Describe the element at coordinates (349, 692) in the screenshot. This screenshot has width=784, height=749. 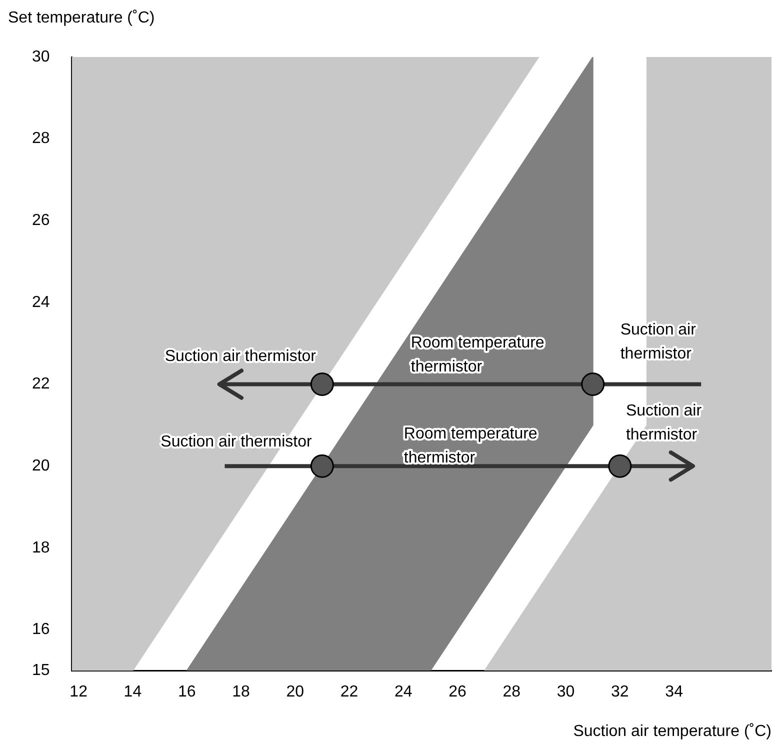
I see `x-tick-label: 22` at that location.